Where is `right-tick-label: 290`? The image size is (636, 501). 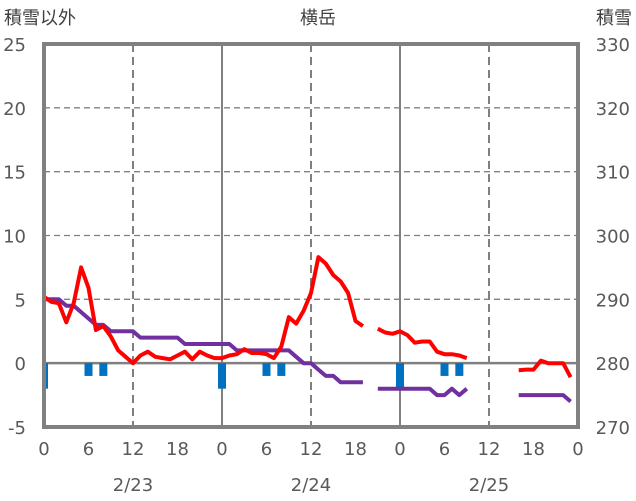 right-tick-label: 290 is located at coordinates (613, 300).